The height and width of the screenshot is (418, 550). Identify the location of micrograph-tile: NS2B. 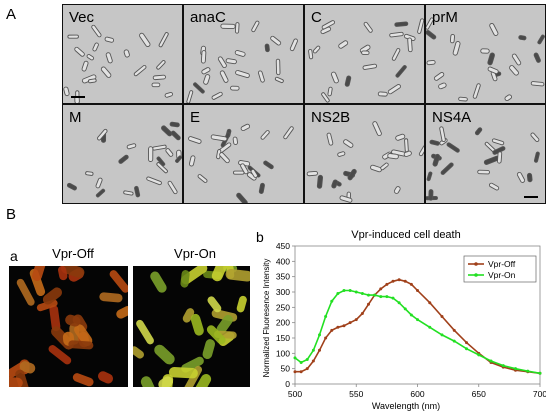
(364, 154).